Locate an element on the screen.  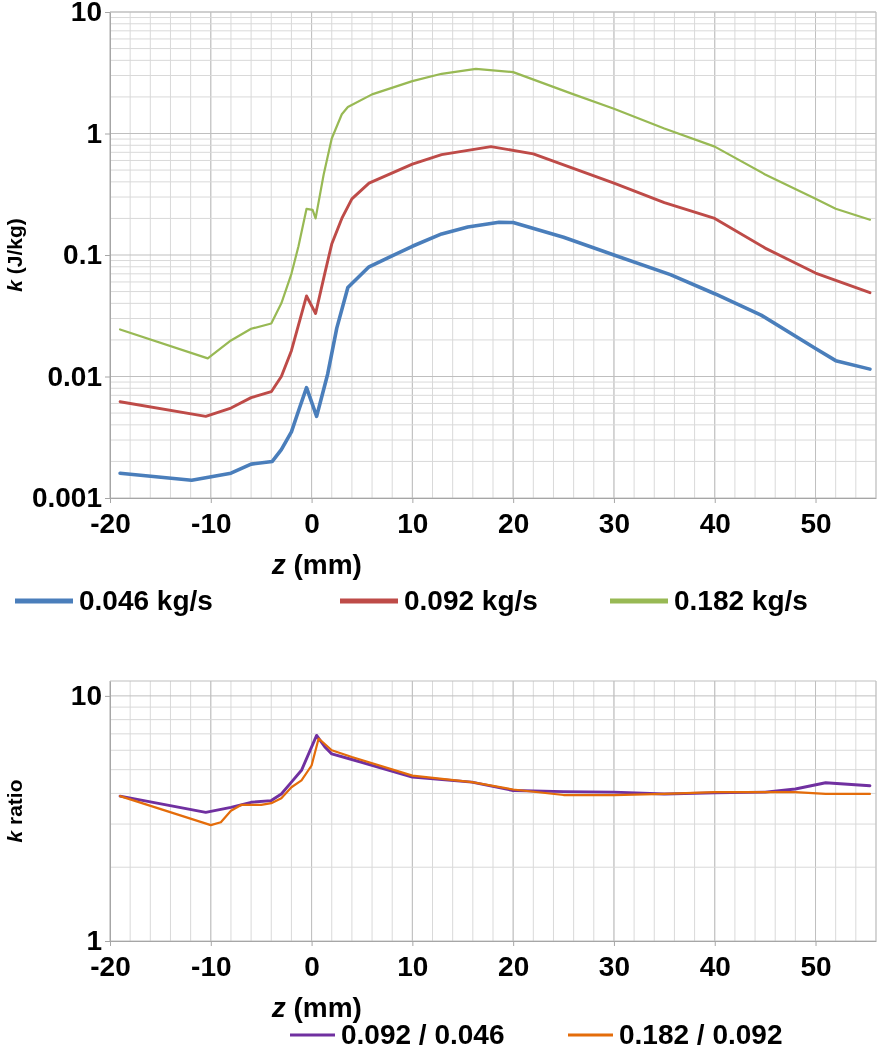
legend-label: 0.092 kg/s is located at coordinates (471, 600).